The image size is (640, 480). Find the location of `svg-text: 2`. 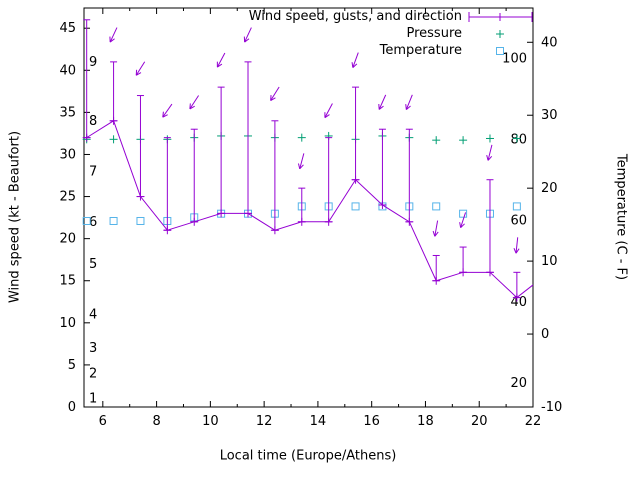

svg-text: 2 is located at coordinates (93, 373).